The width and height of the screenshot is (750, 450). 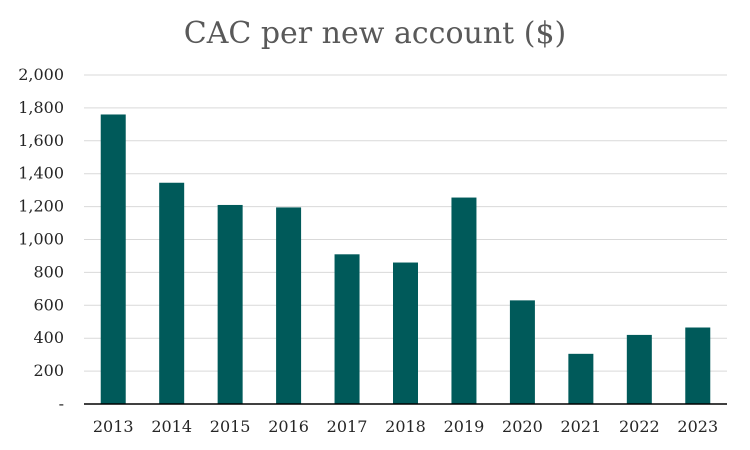 I want to click on bar-2020, so click(x=522, y=352).